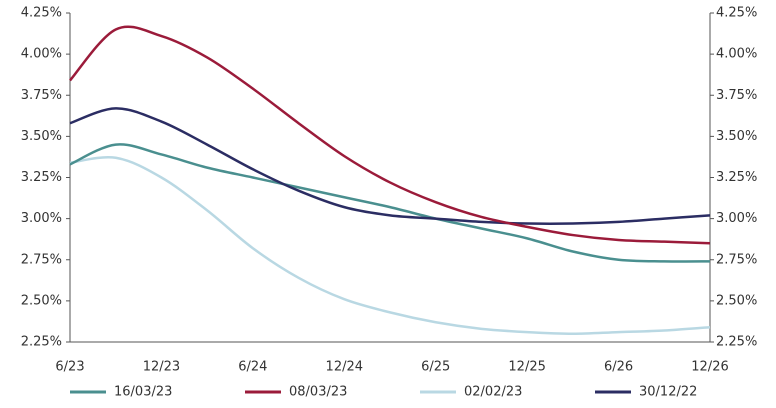 The height and width of the screenshot is (408, 776). Describe the element at coordinates (736, 259) in the screenshot. I see `y2-tick-label: 2.75%` at that location.